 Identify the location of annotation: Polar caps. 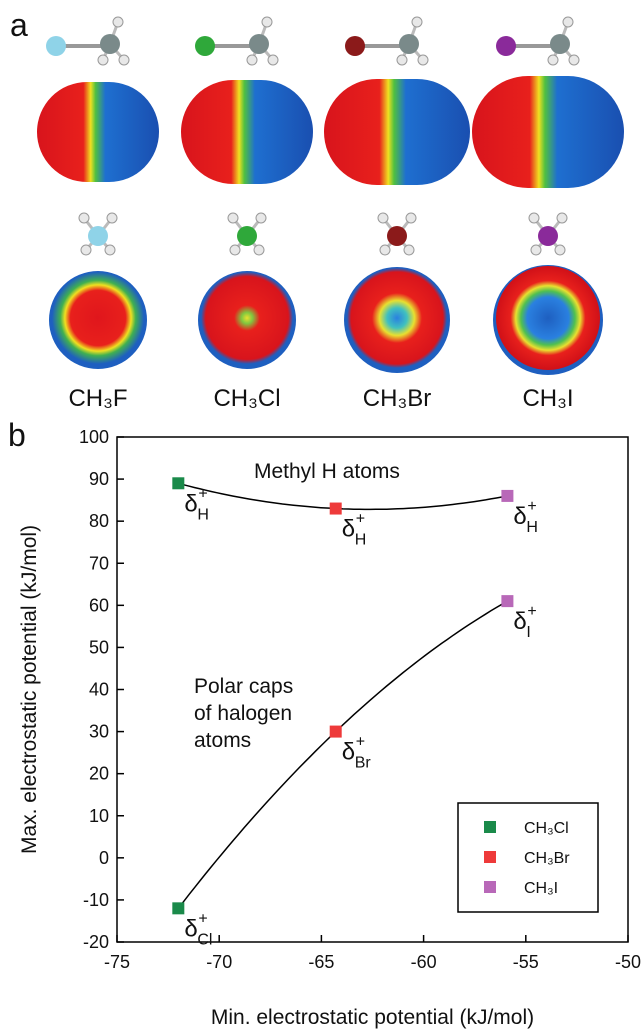
(243, 686).